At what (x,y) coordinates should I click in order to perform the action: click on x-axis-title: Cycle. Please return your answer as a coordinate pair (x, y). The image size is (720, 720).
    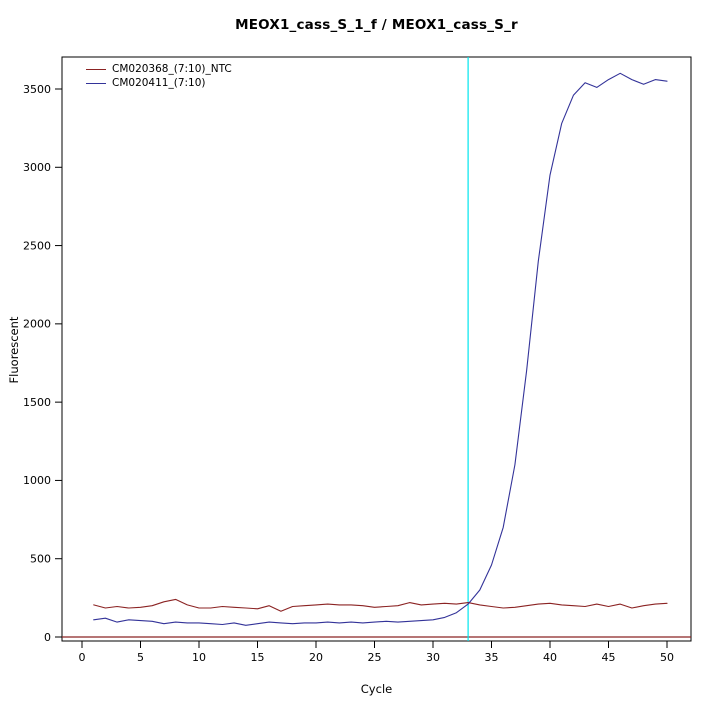
    Looking at the image, I should click on (376, 689).